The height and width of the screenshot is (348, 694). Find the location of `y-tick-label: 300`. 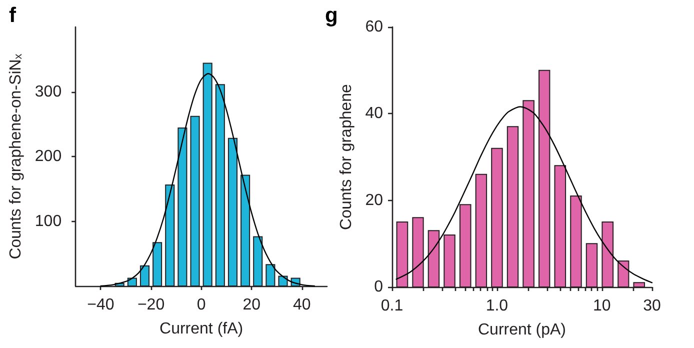

y-tick-label: 300 is located at coordinates (48, 91).